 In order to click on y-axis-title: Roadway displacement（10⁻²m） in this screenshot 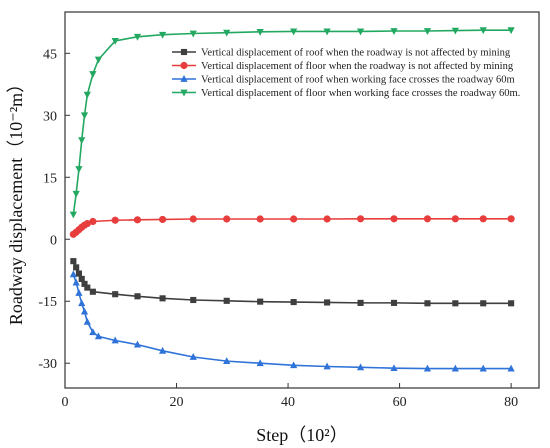, I will do `click(16, 200)`.